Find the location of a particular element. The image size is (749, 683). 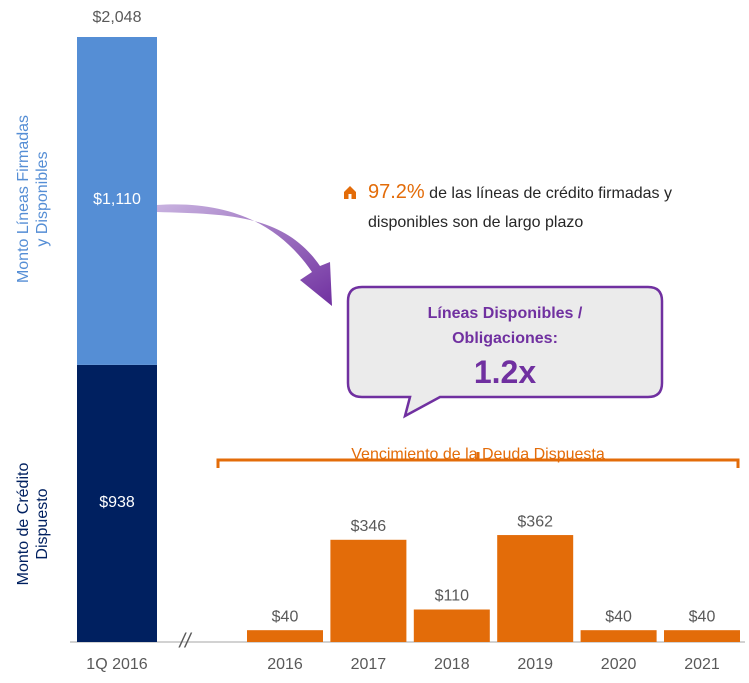

x-tick-label: 2019 is located at coordinates (535, 664).